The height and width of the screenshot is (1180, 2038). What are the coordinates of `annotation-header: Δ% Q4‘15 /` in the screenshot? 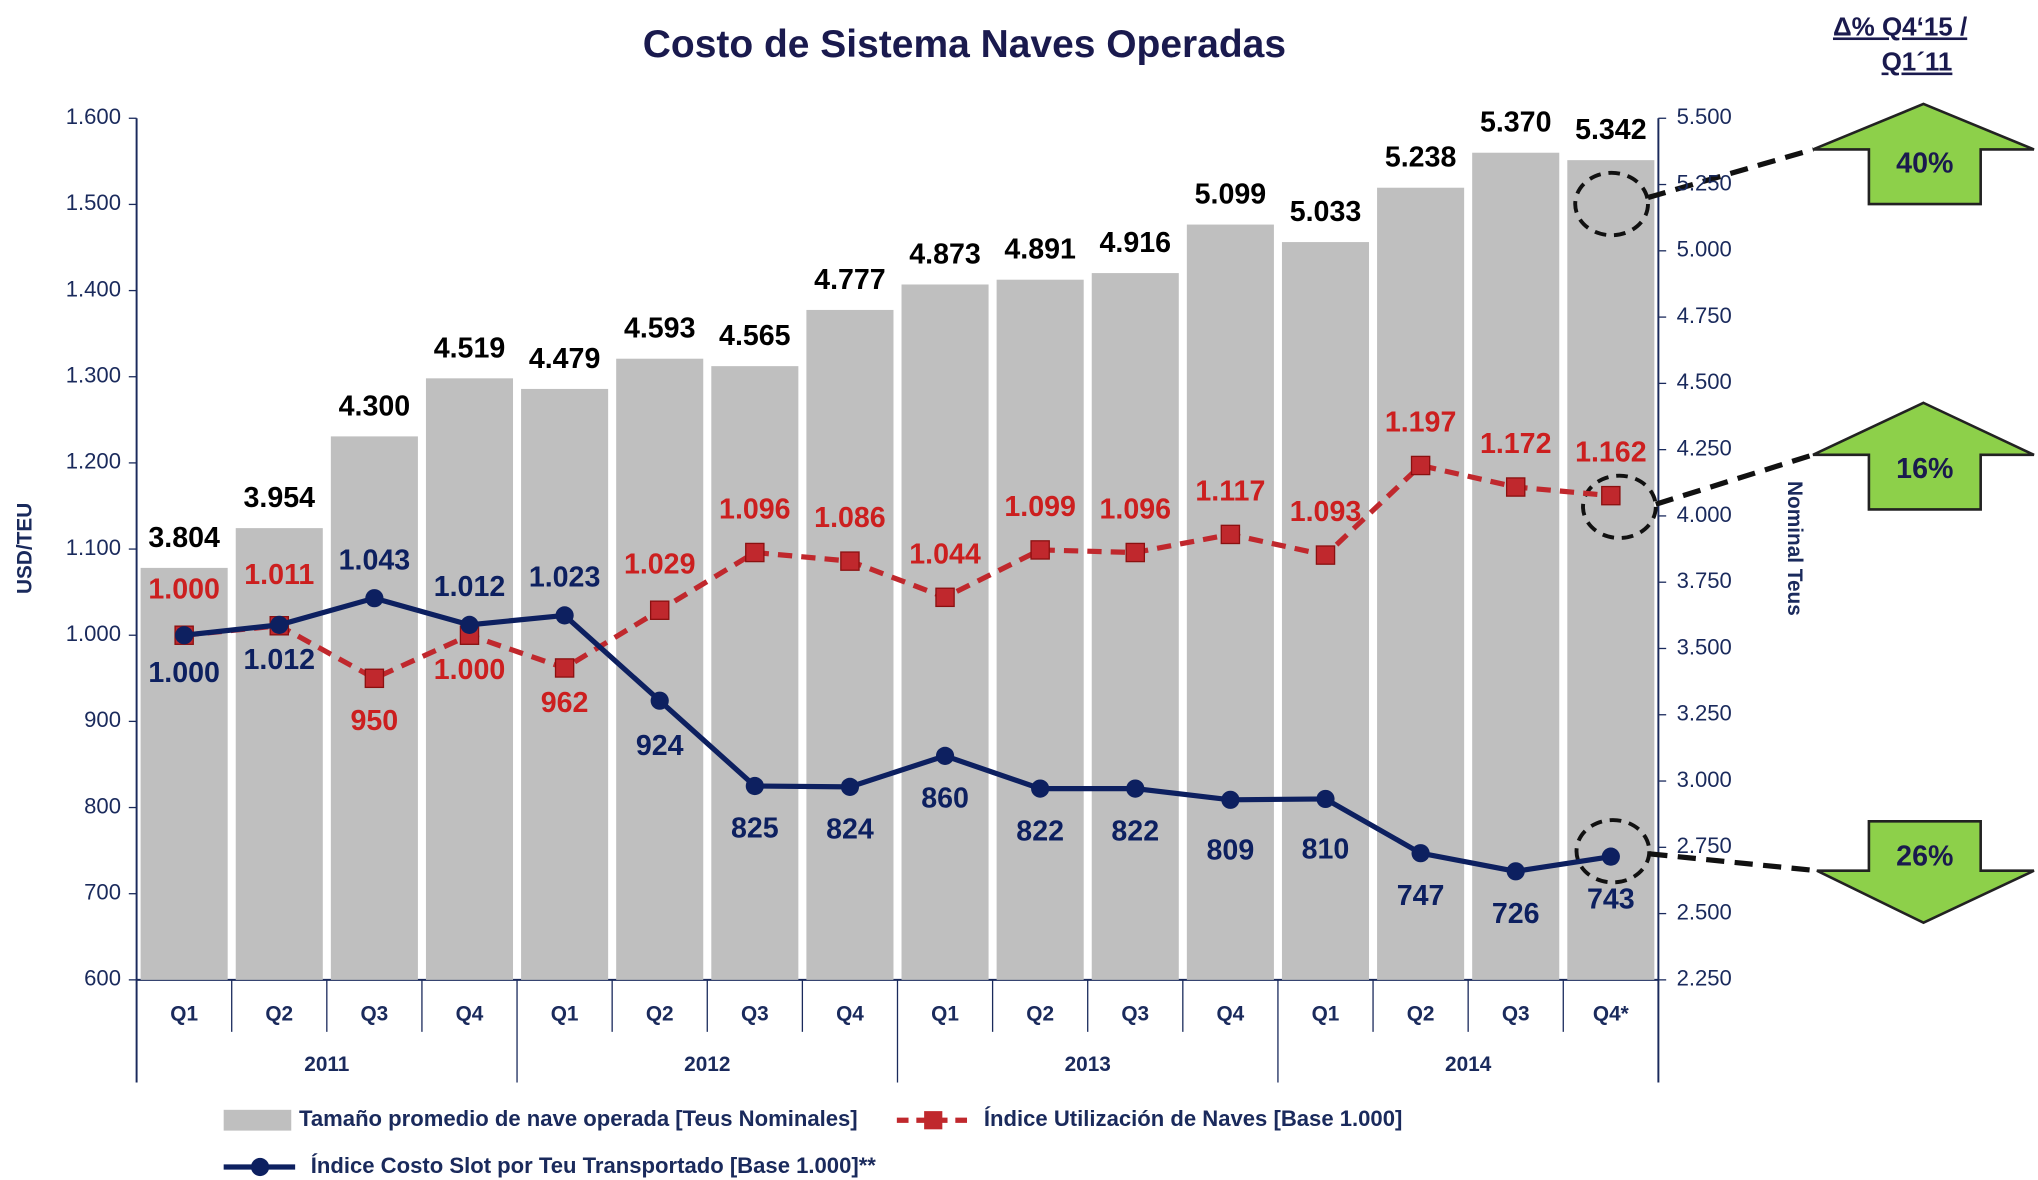 It's located at (1900, 26).